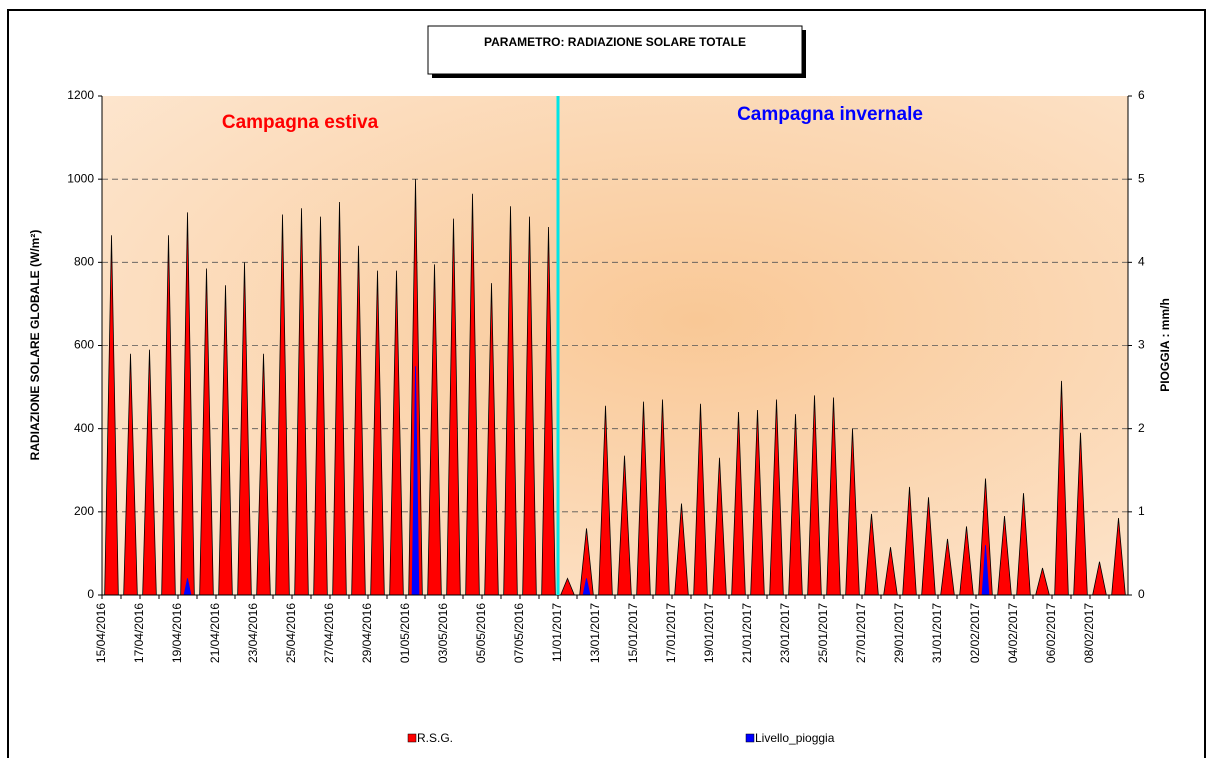  I want to click on x-tick-label: 25/01/2017, so click(823, 633).